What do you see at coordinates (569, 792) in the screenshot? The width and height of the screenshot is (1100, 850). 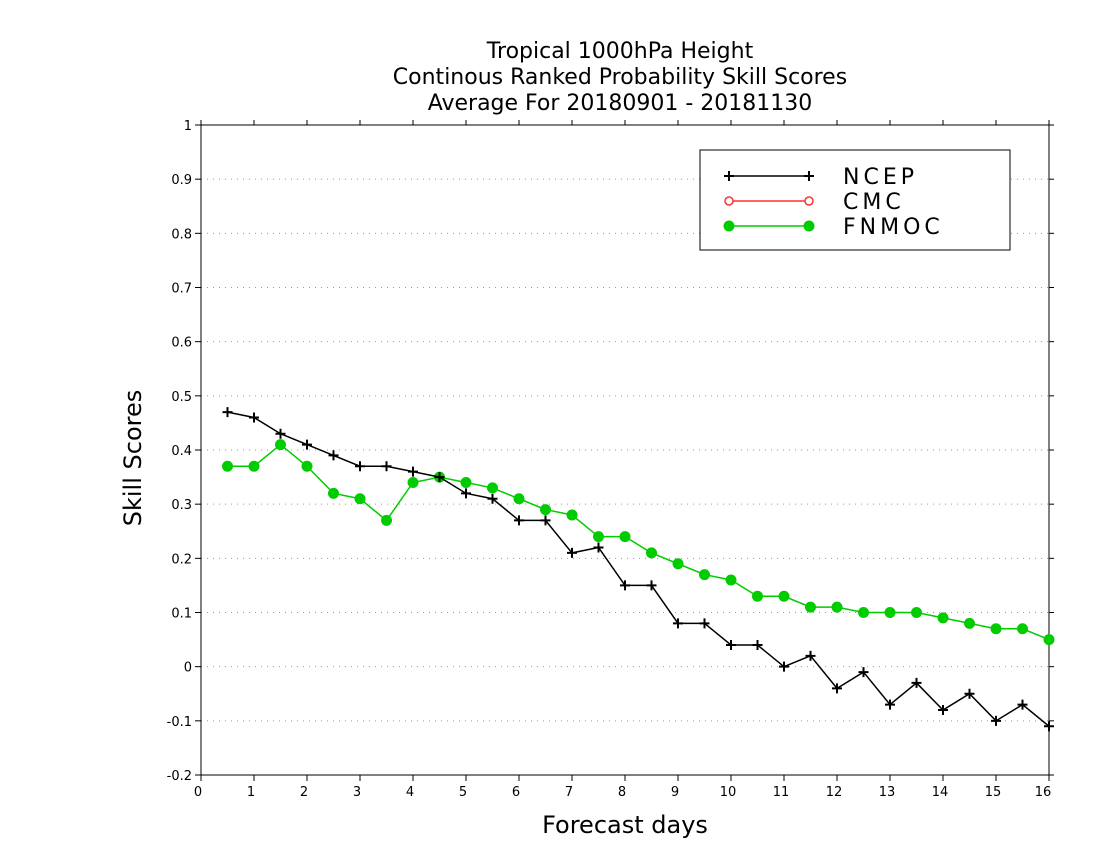 I see `x-tick-label: 7` at bounding box center [569, 792].